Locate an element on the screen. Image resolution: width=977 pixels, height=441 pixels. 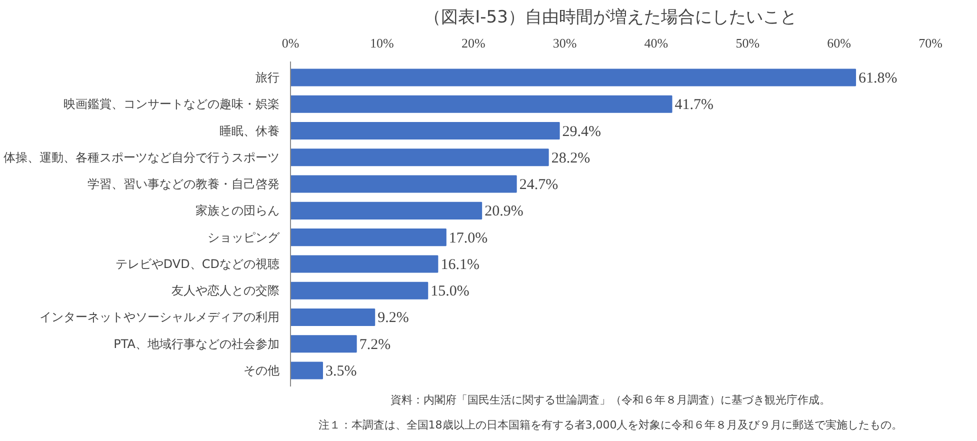
y-tick-label: 友人や恋人との交際 is located at coordinates (226, 291).